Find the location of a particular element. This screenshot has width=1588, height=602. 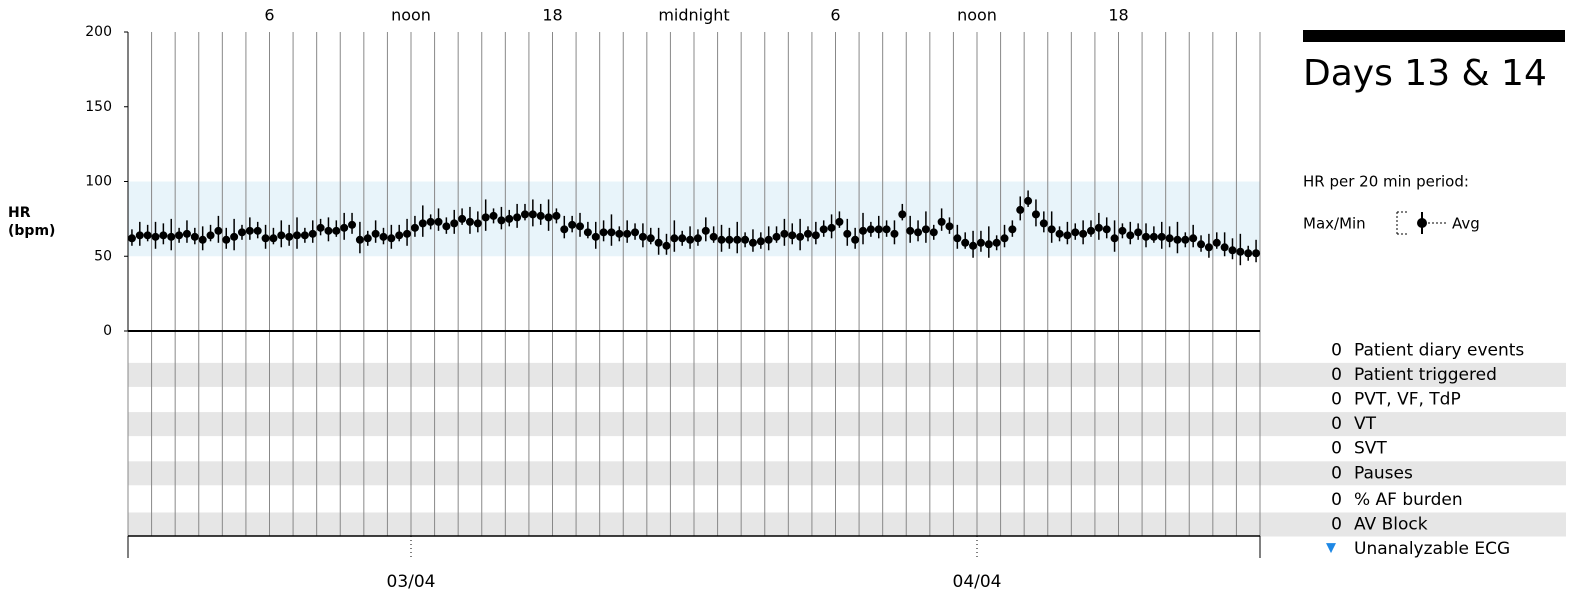

y-tick-label: 200 is located at coordinates (98, 32).